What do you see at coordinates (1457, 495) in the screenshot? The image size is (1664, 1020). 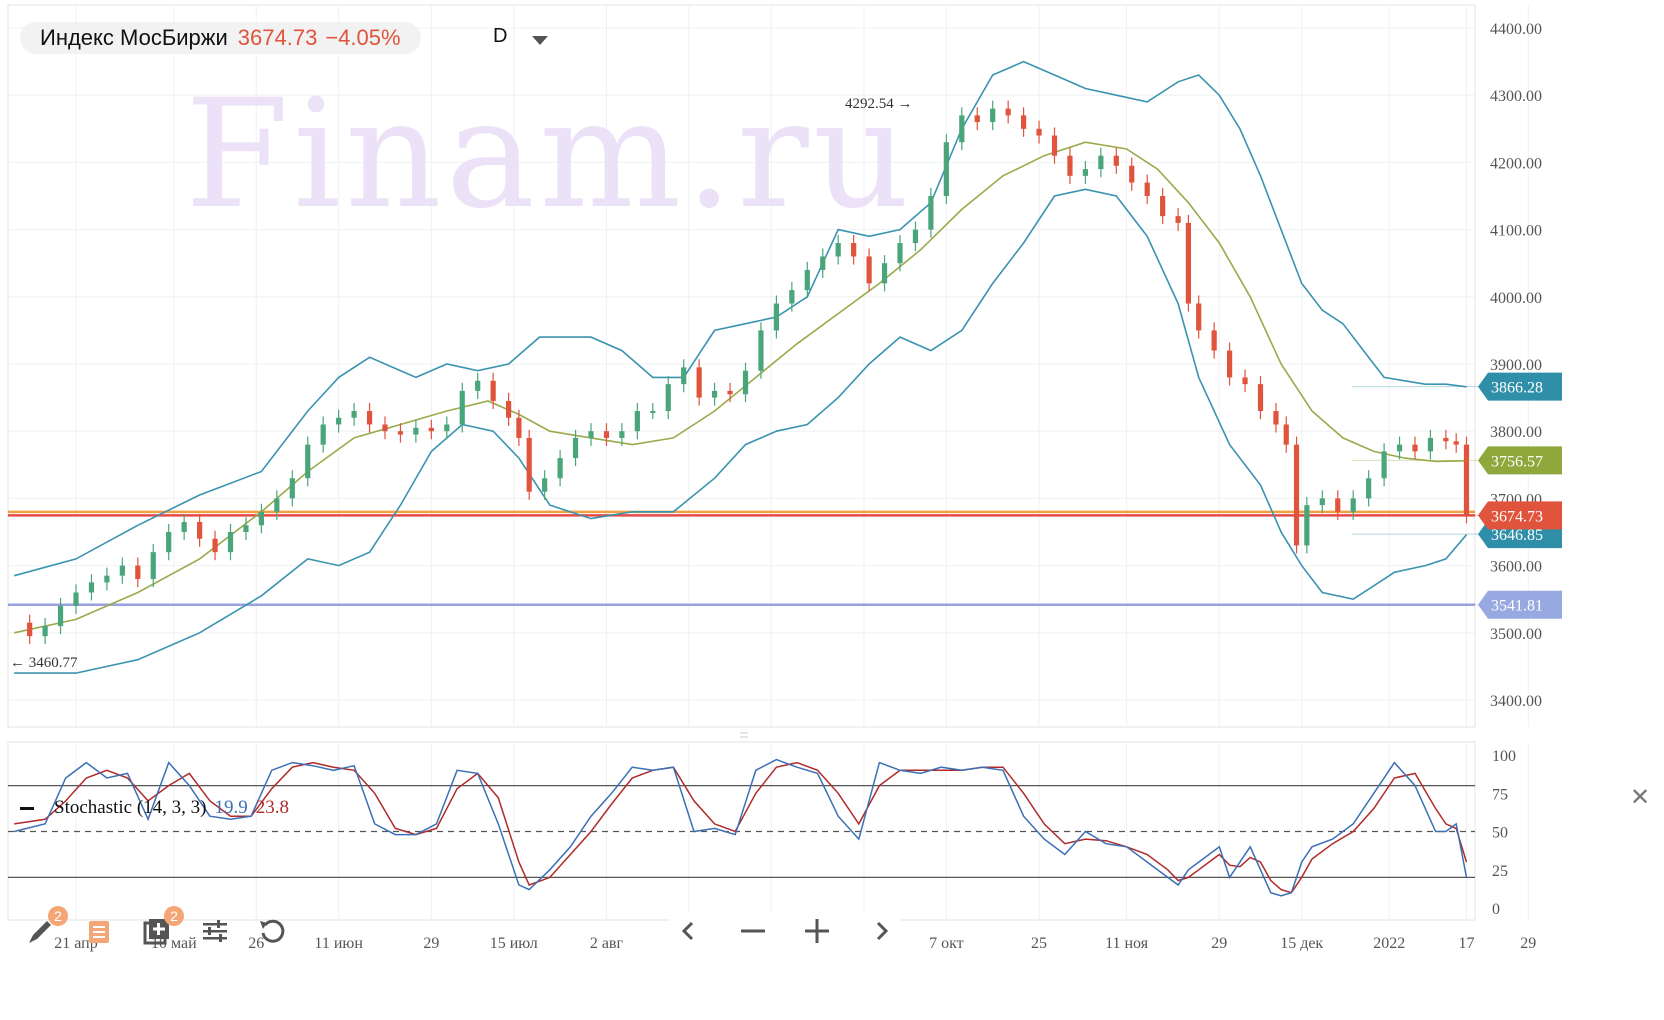 I see `price-badges: 3866.28 3756.57 3646.85 3674.73 3541.81` at bounding box center [1457, 495].